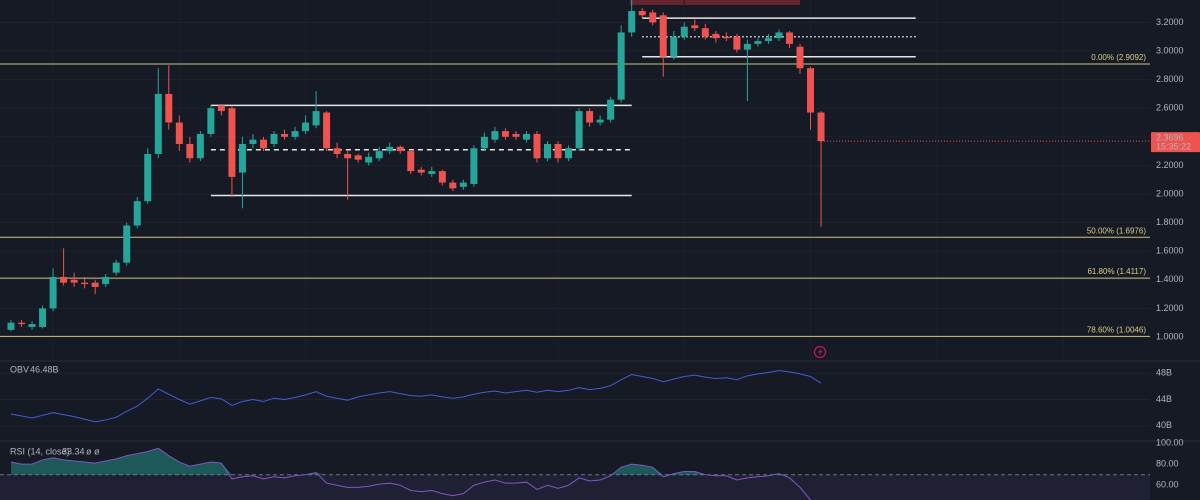 The width and height of the screenshot is (1200, 500). What do you see at coordinates (1170, 336) in the screenshot?
I see `y-tick-label: 1.0000` at bounding box center [1170, 336].